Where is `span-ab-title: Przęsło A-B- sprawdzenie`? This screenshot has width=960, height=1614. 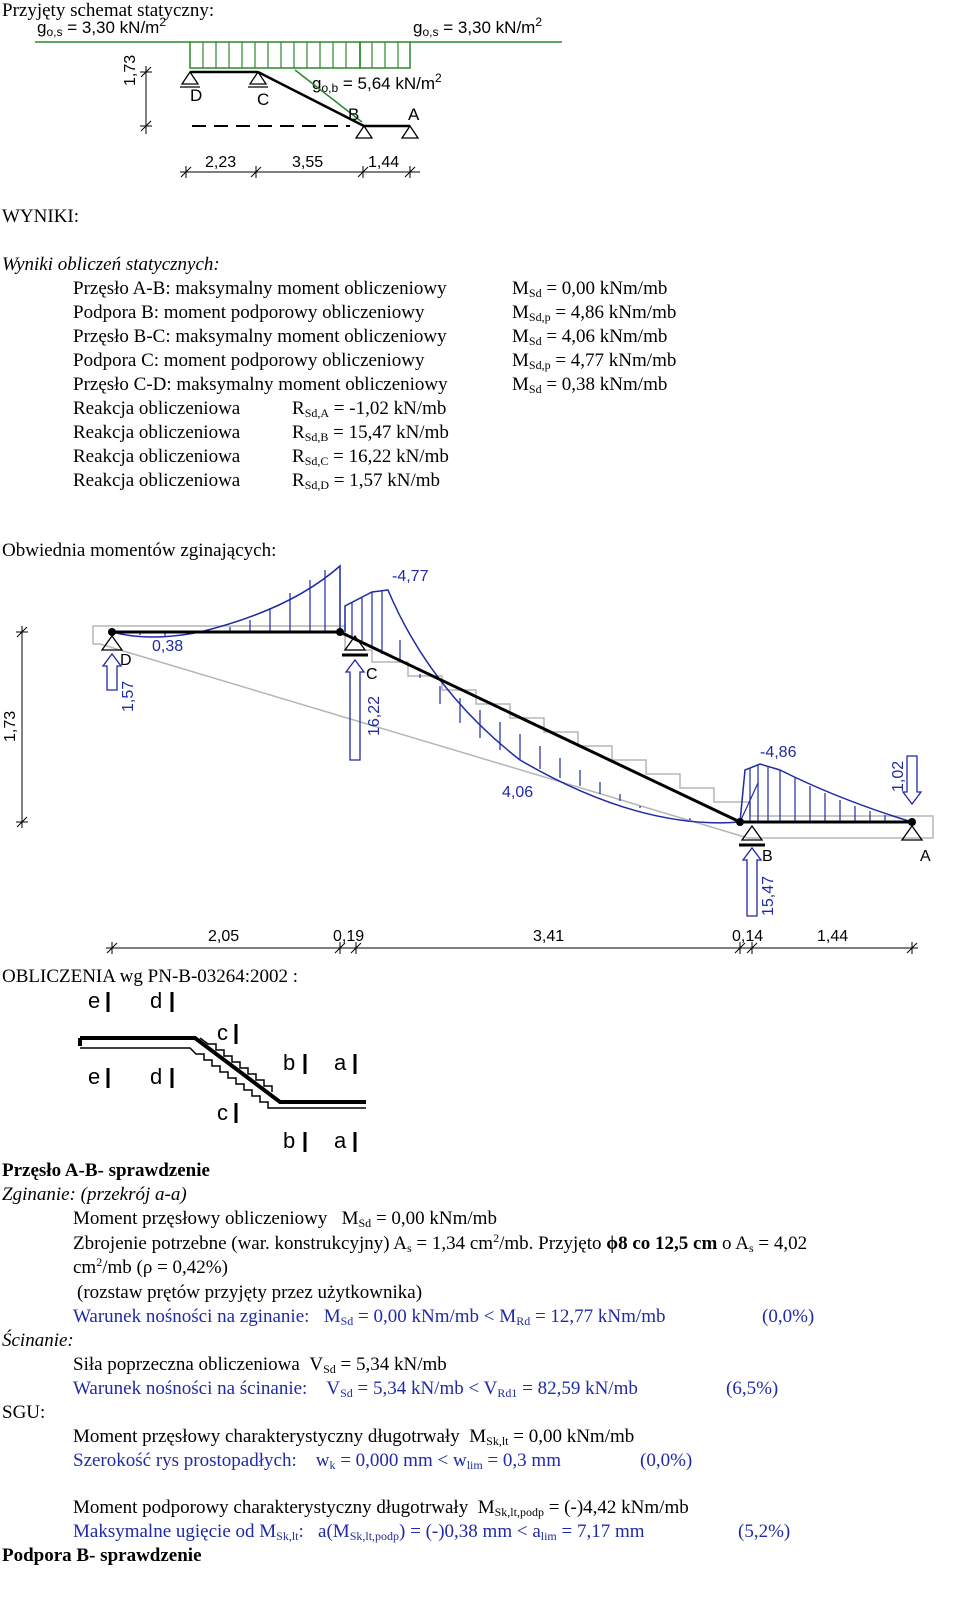 span-ab-title: Przęsło A-B- sprawdzenie is located at coordinates (106, 1170).